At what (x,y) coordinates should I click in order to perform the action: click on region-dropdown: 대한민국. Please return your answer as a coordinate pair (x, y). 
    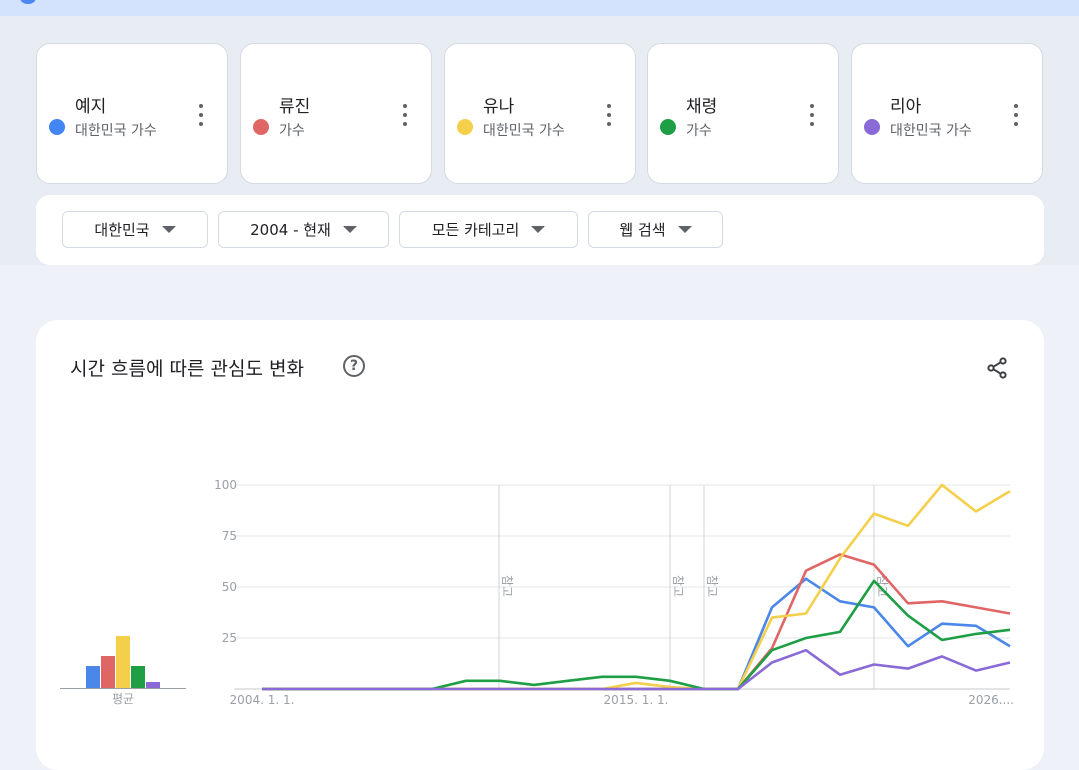
    Looking at the image, I should click on (135, 229).